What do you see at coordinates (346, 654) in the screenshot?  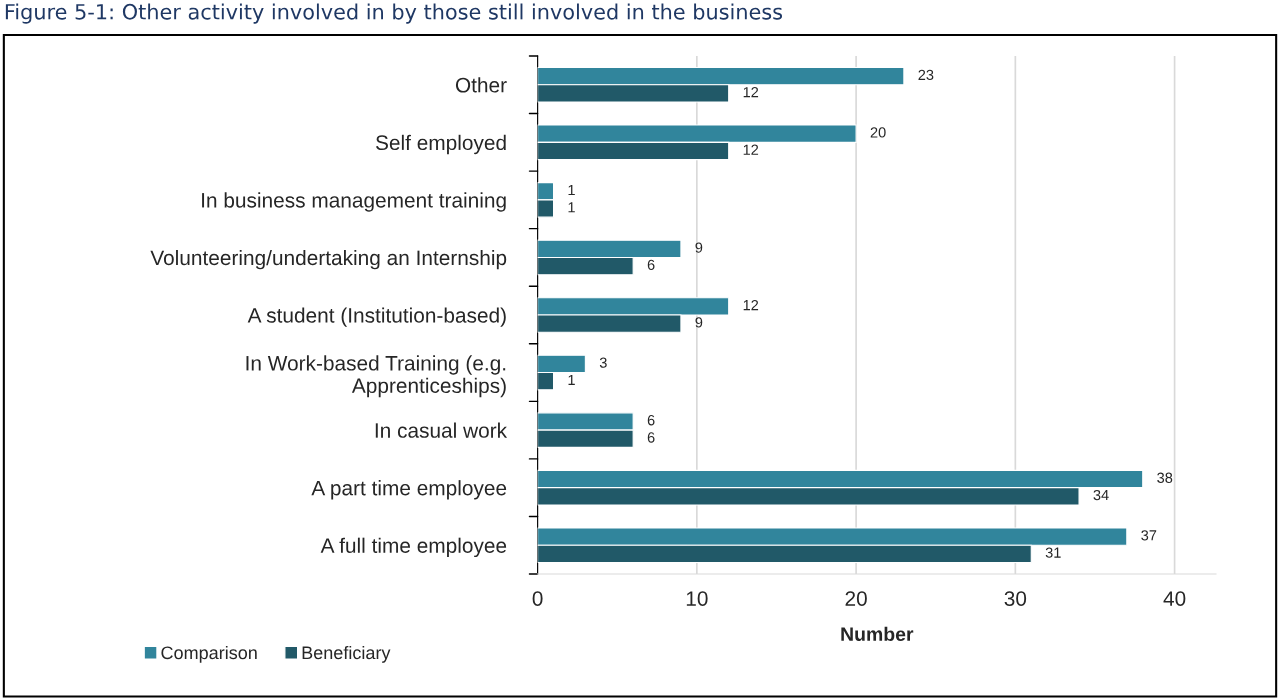 I see `legend-label: Beneficiary` at bounding box center [346, 654].